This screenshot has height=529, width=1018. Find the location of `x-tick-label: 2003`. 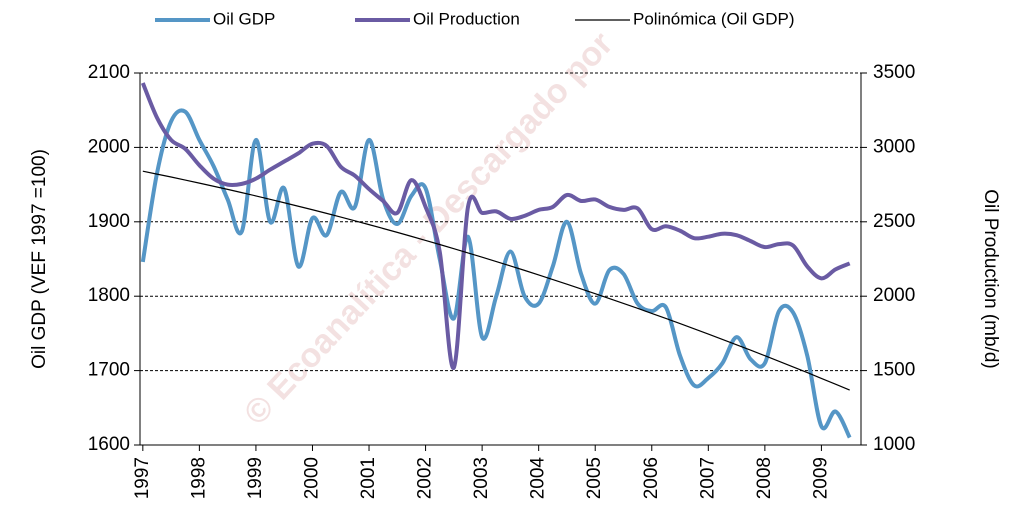

x-tick-label: 2003 is located at coordinates (481, 478).